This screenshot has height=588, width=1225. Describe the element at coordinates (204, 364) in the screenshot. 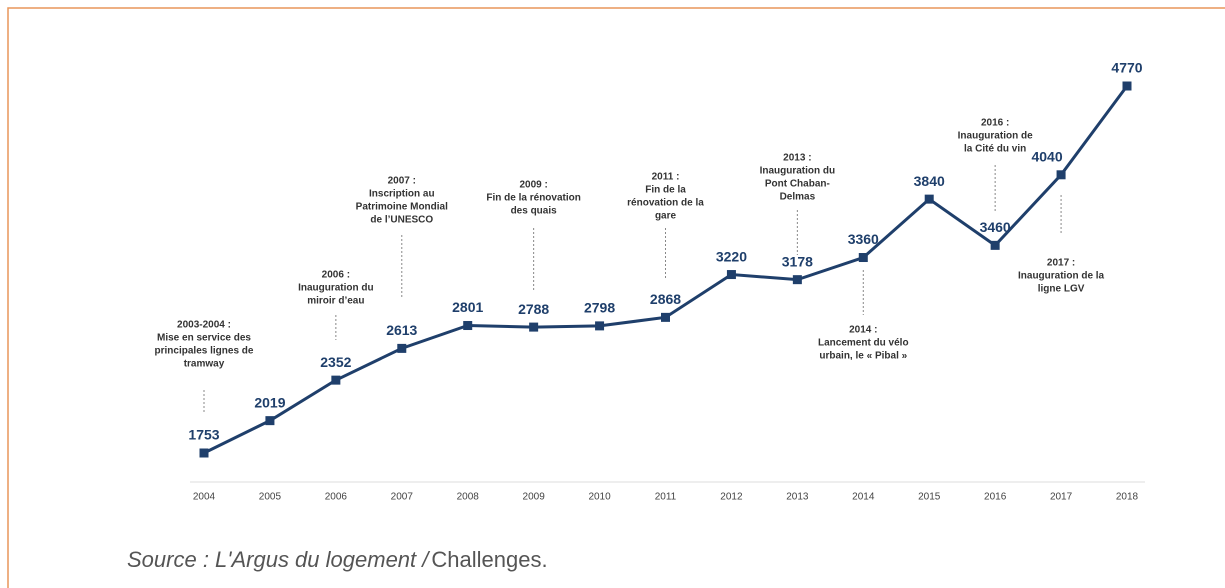

I see `annotation-text: tramway` at that location.